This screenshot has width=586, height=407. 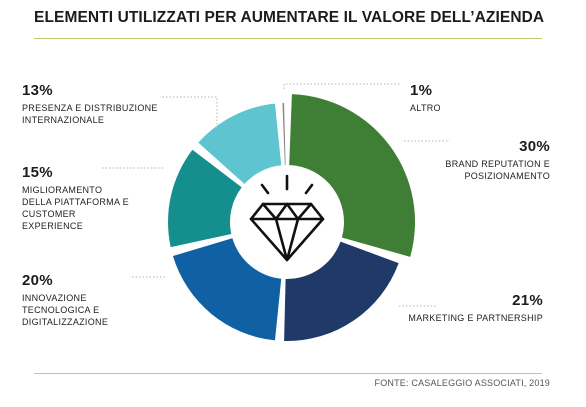 I want to click on slice-presenza, so click(x=240, y=144).